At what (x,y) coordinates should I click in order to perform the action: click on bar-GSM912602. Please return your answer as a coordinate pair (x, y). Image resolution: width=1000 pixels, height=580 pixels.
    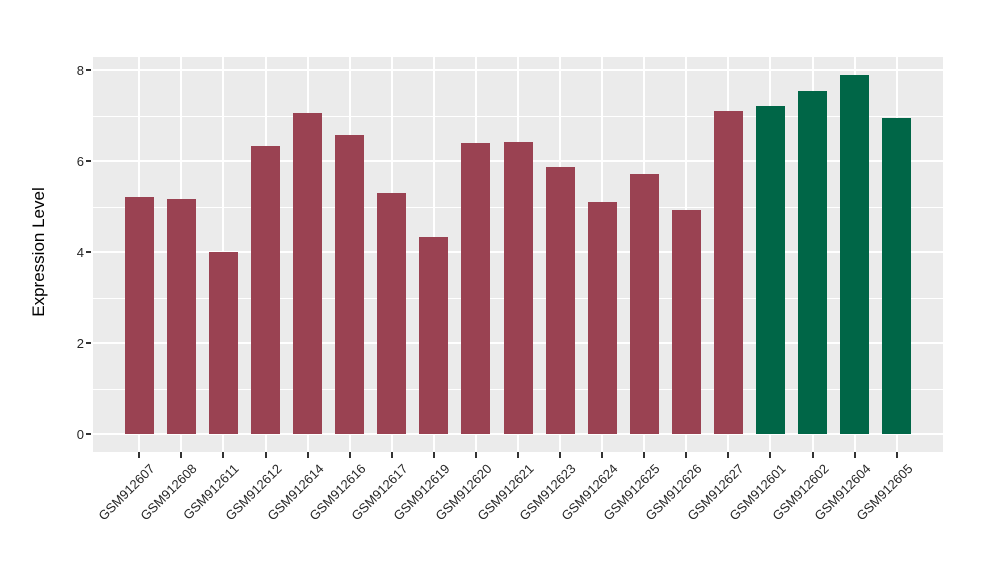
    Looking at the image, I should click on (813, 262).